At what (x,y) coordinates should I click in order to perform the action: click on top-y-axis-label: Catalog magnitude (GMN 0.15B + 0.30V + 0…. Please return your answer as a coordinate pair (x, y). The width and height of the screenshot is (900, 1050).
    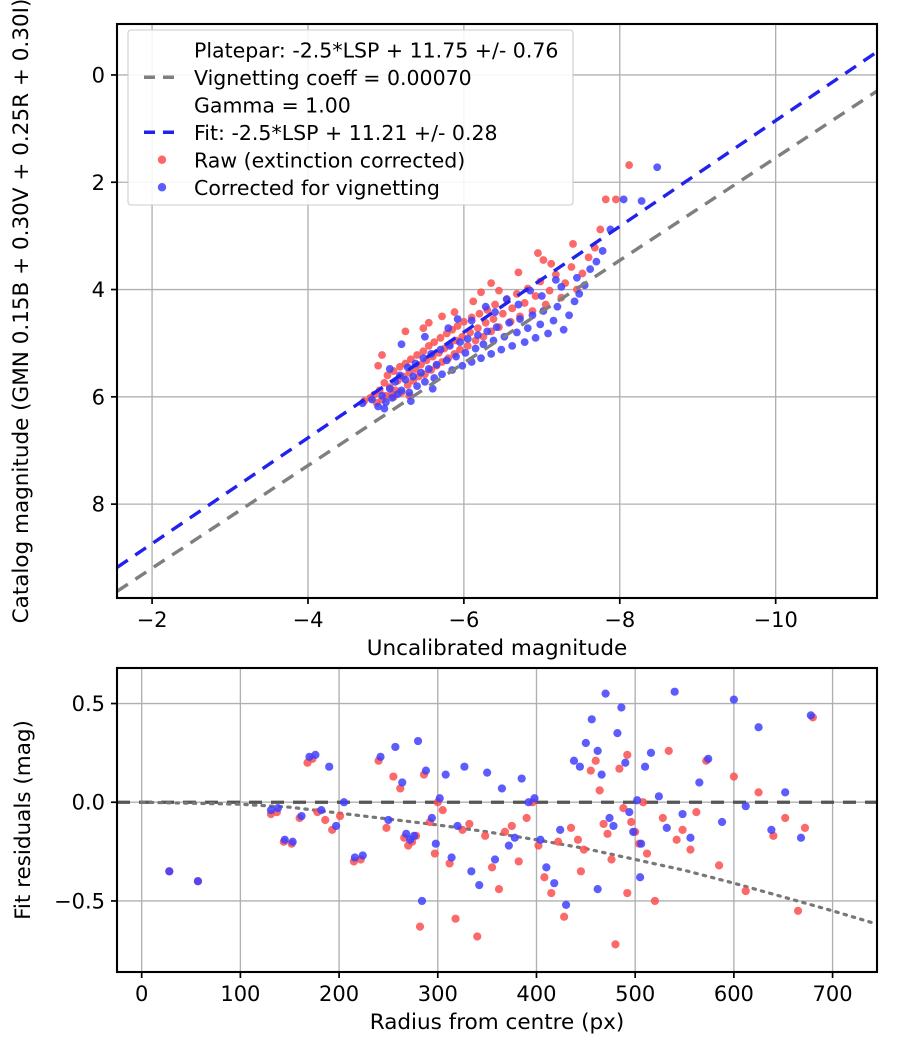
    Looking at the image, I should click on (21, 311).